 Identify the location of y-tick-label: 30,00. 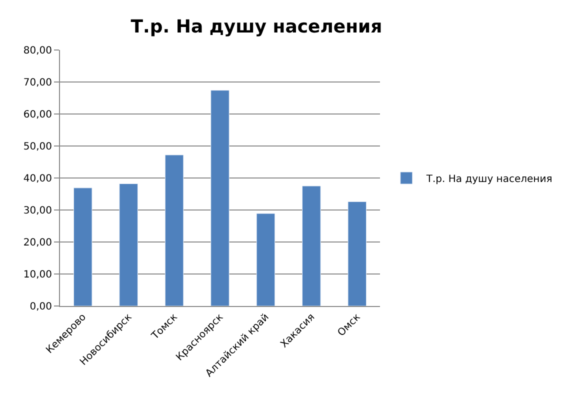
(37, 211).